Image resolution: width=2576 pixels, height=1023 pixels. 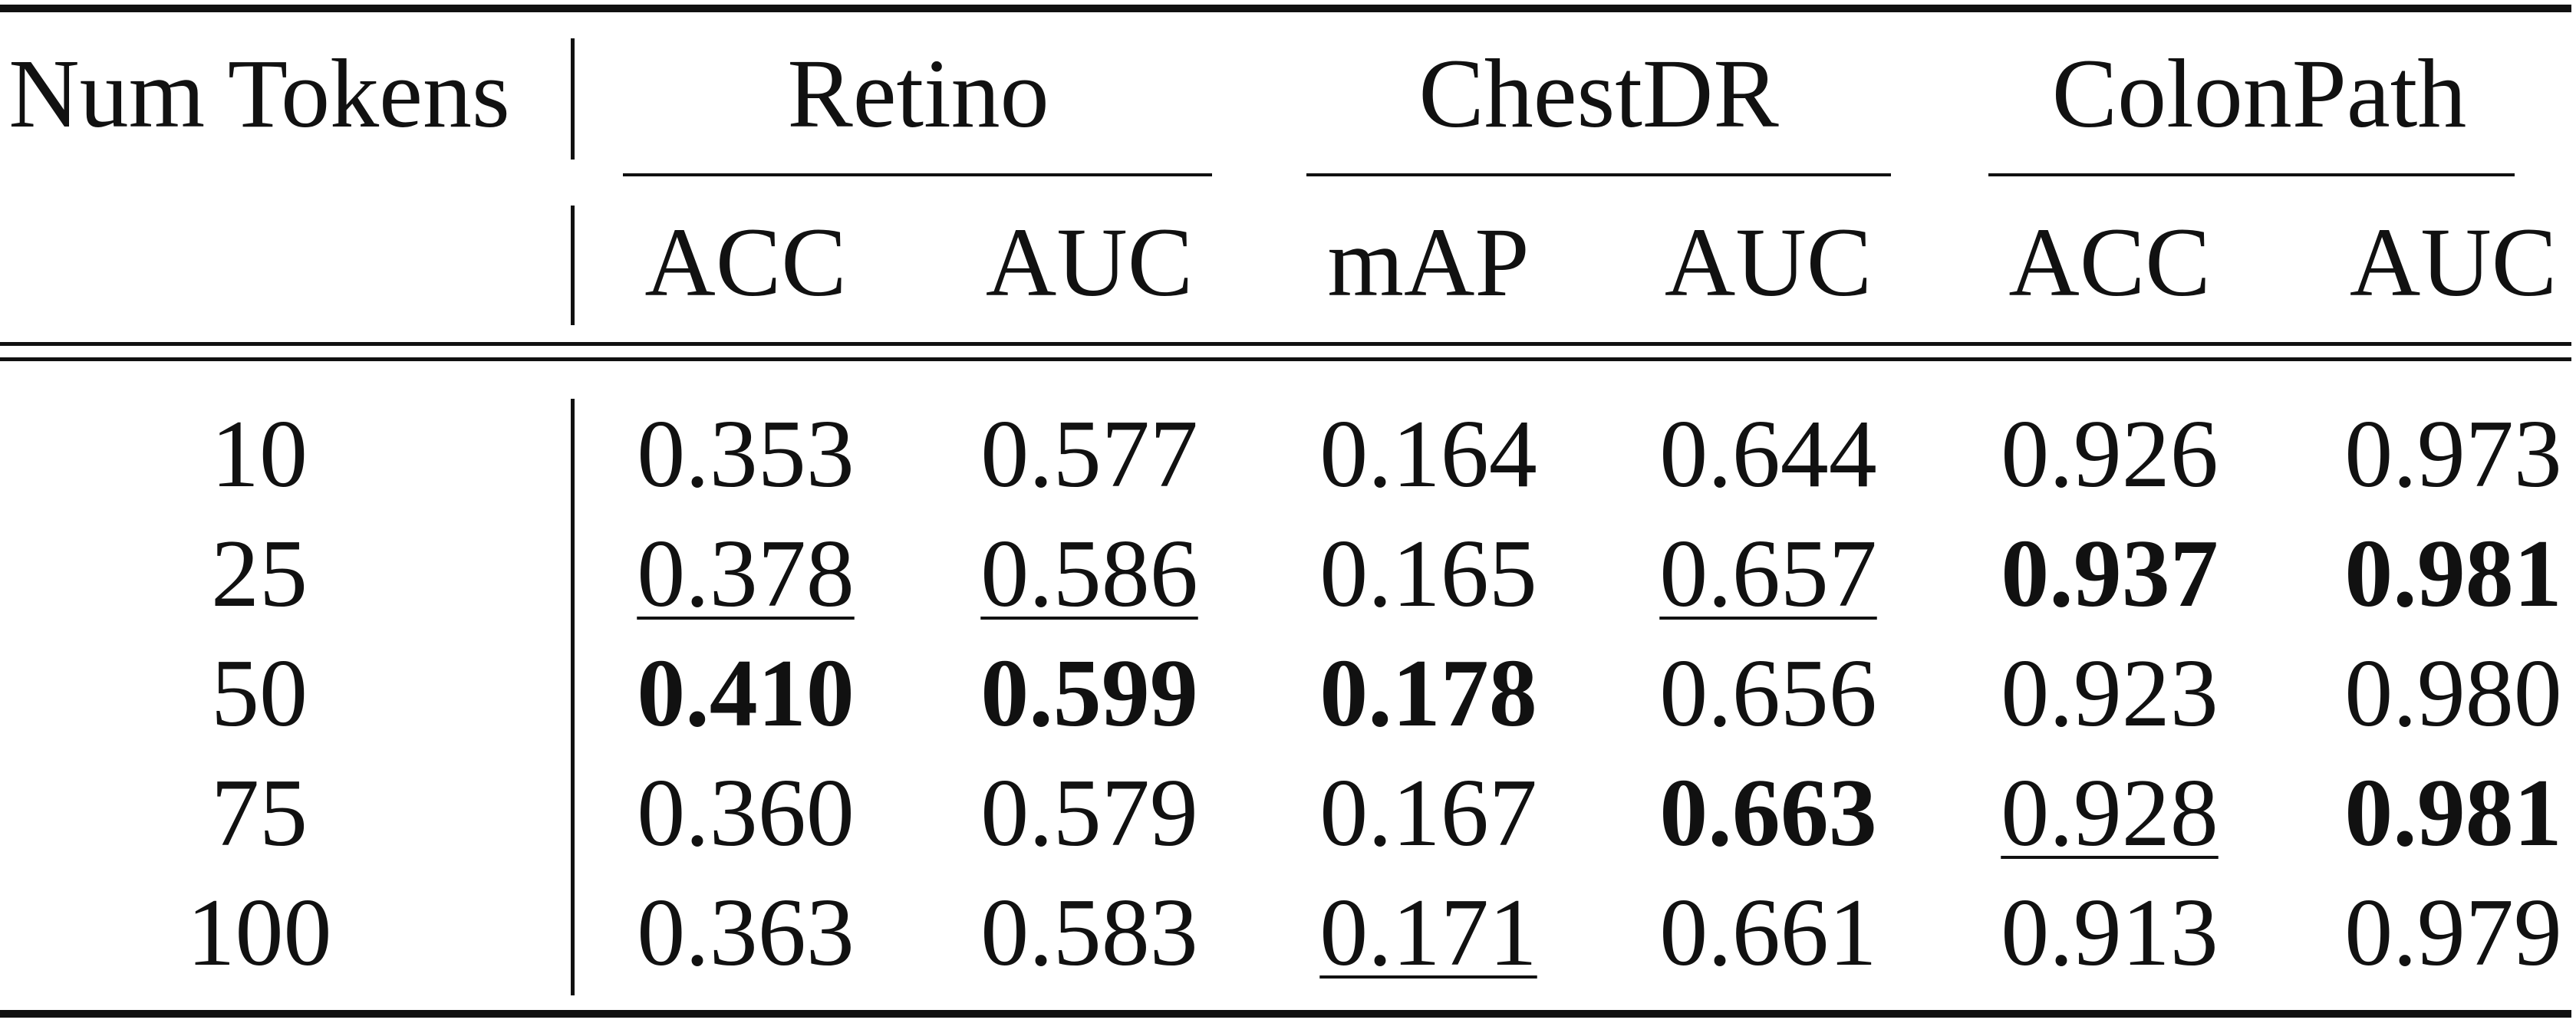 What do you see at coordinates (1089, 813) in the screenshot?
I see `row-75-retino-auc: 0.579` at bounding box center [1089, 813].